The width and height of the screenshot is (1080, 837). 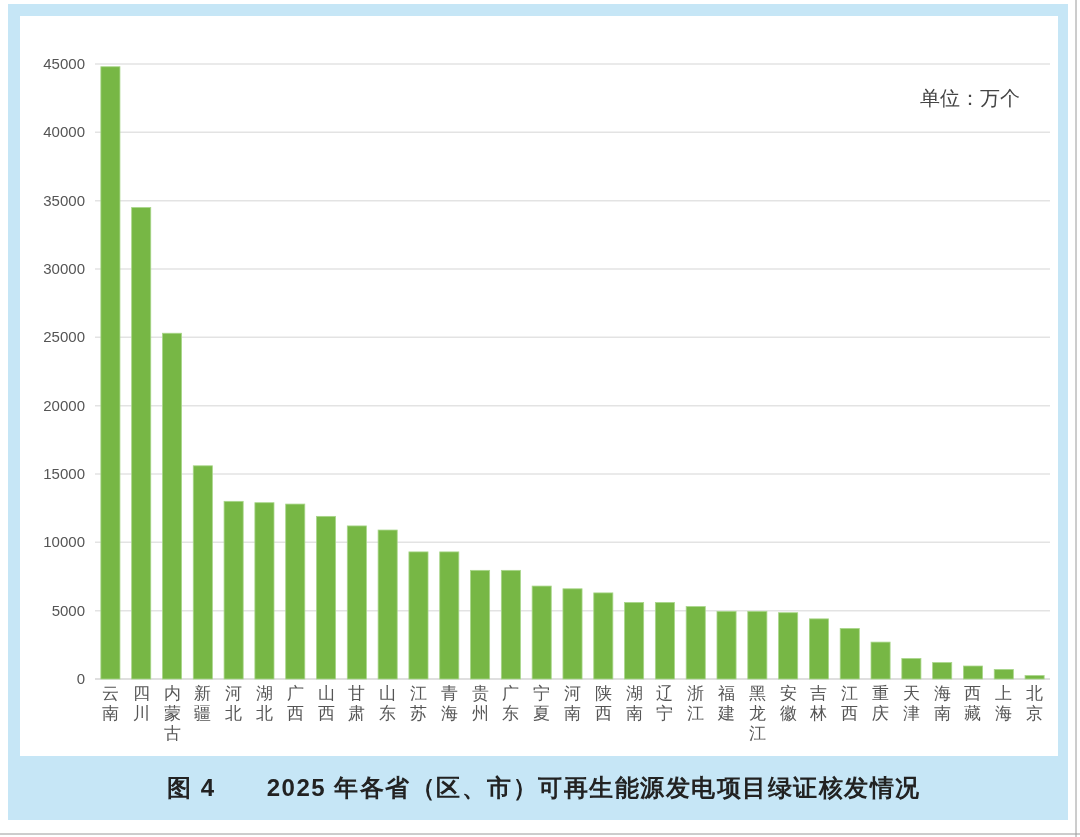 I want to click on y-tick-label: 40000, so click(x=64, y=132).